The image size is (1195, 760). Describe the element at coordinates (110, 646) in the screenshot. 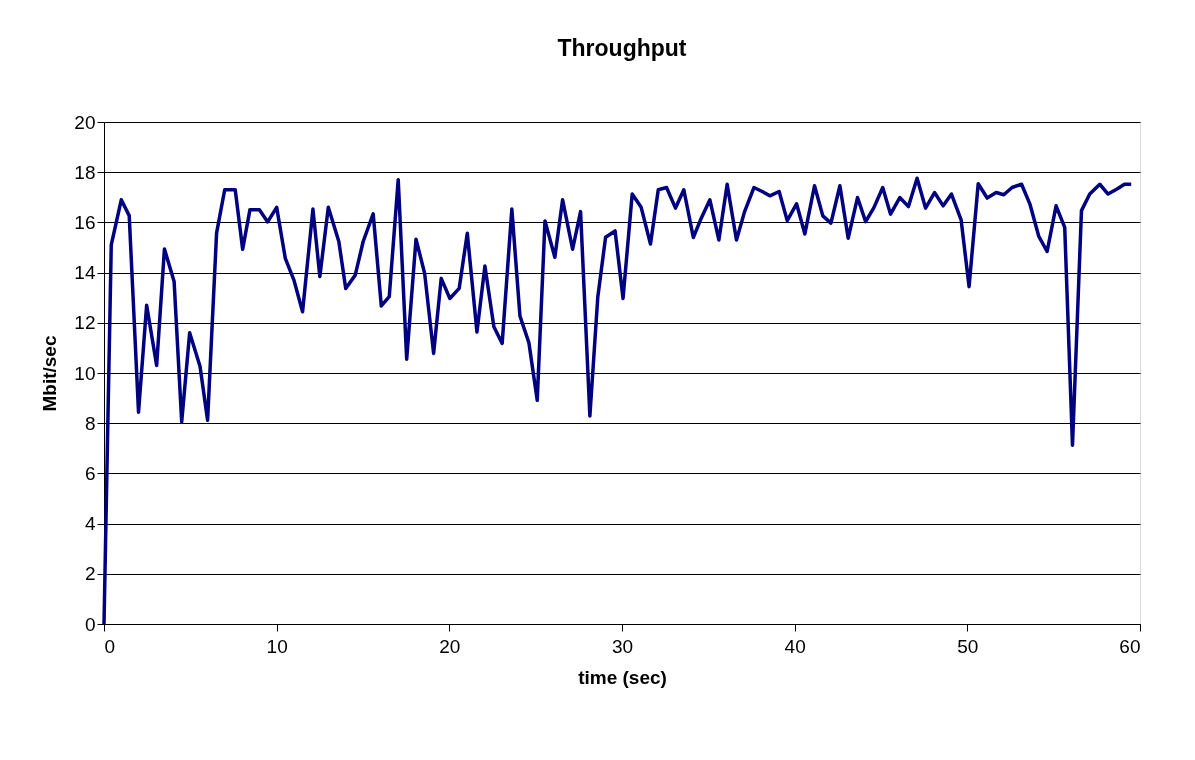

I see `x-tick-label: 0` at that location.